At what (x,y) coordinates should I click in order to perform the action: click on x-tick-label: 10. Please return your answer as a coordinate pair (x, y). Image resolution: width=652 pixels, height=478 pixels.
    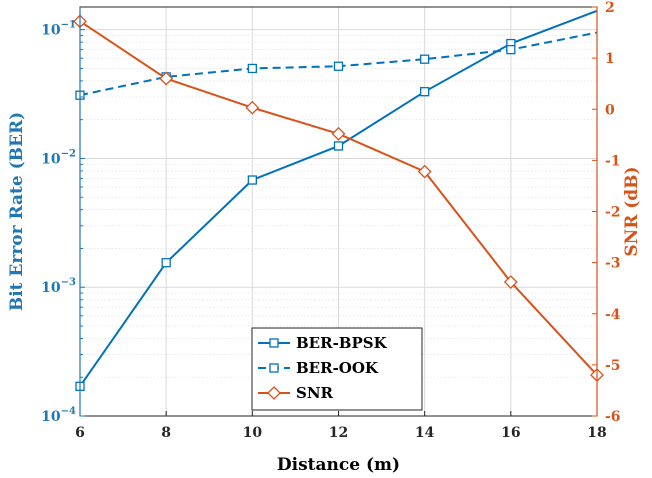
    Looking at the image, I should click on (253, 433).